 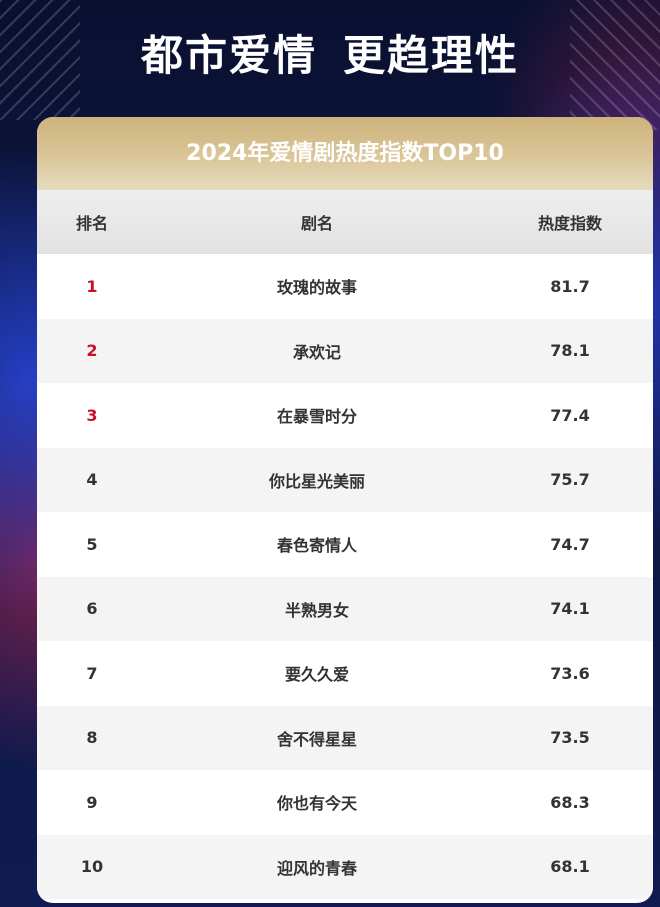 What do you see at coordinates (92, 415) in the screenshot?
I see `row-rank: 3` at bounding box center [92, 415].